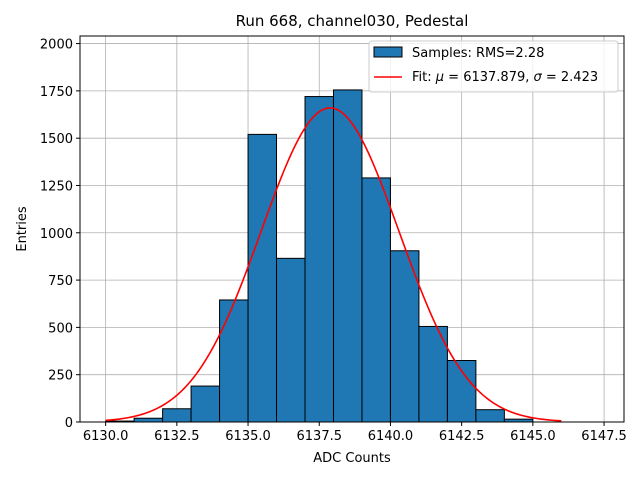 This screenshot has height=480, width=640. What do you see at coordinates (56, 92) in the screenshot?
I see `y-tick-label: 1750` at bounding box center [56, 92].